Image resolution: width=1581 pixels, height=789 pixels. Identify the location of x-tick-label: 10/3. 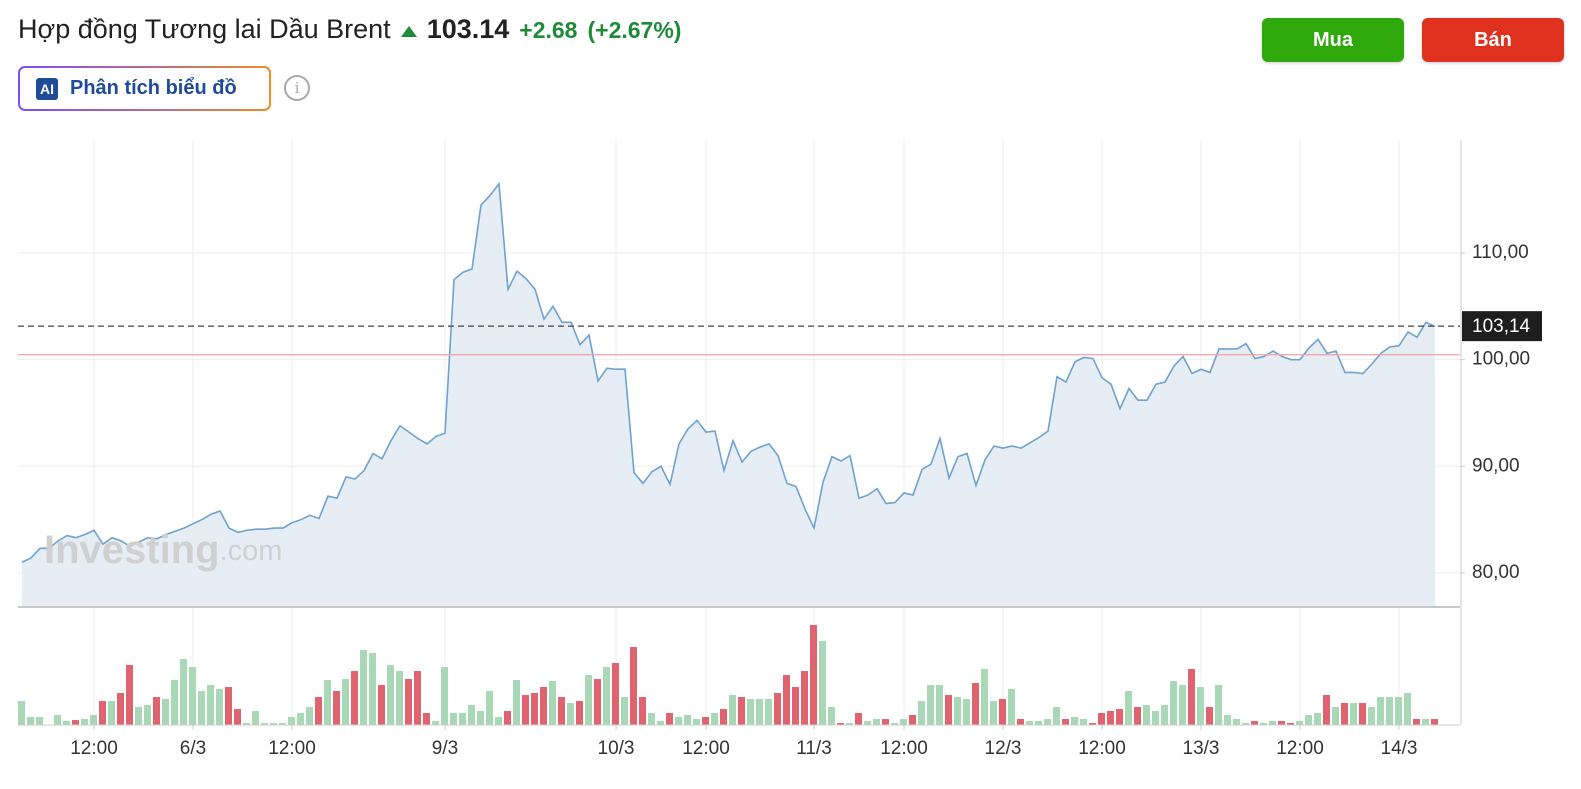
(616, 748).